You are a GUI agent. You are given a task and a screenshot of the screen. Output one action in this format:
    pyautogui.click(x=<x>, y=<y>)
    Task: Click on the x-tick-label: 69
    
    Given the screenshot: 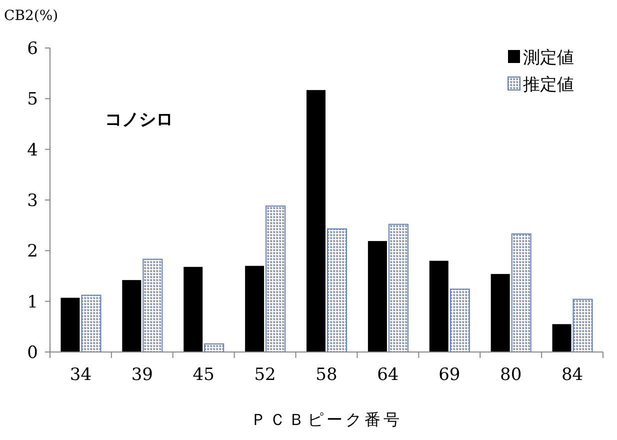 What is the action you would take?
    pyautogui.click(x=449, y=375)
    